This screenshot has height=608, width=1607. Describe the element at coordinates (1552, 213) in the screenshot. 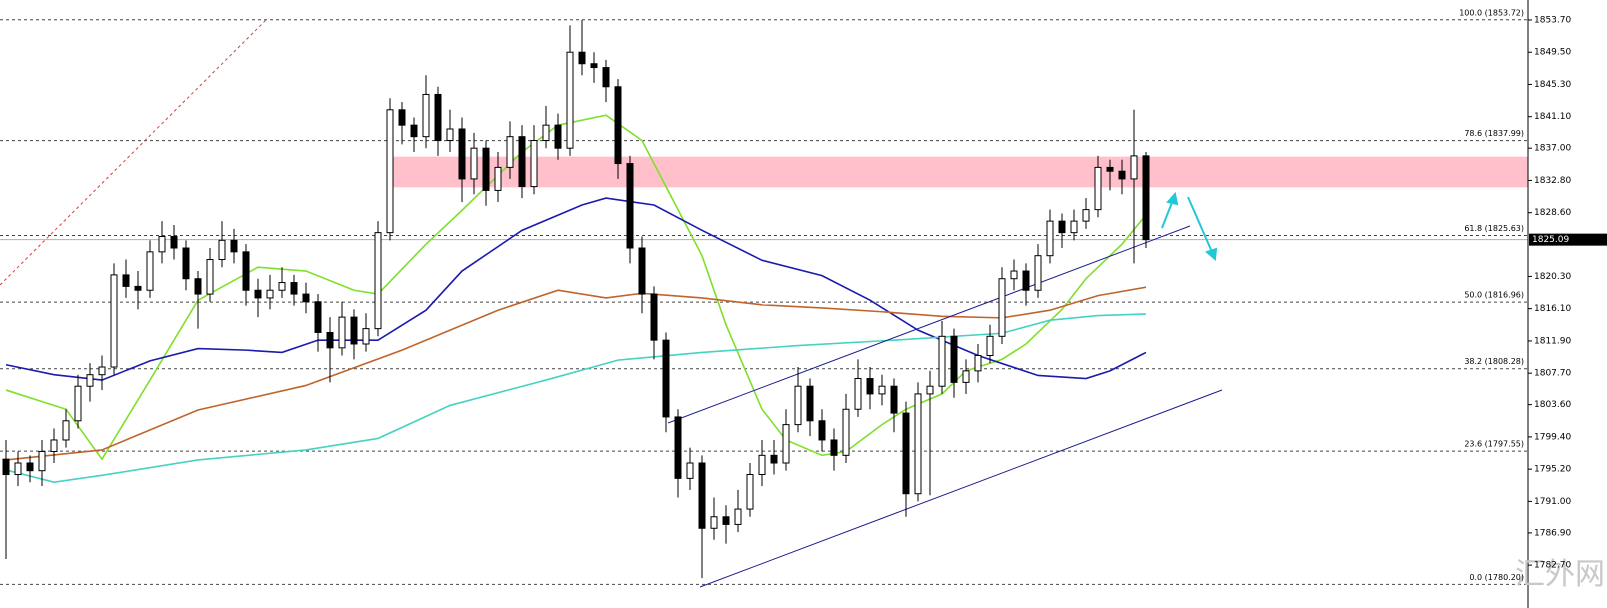

I see `y-tick-label: 1828.60` at that location.